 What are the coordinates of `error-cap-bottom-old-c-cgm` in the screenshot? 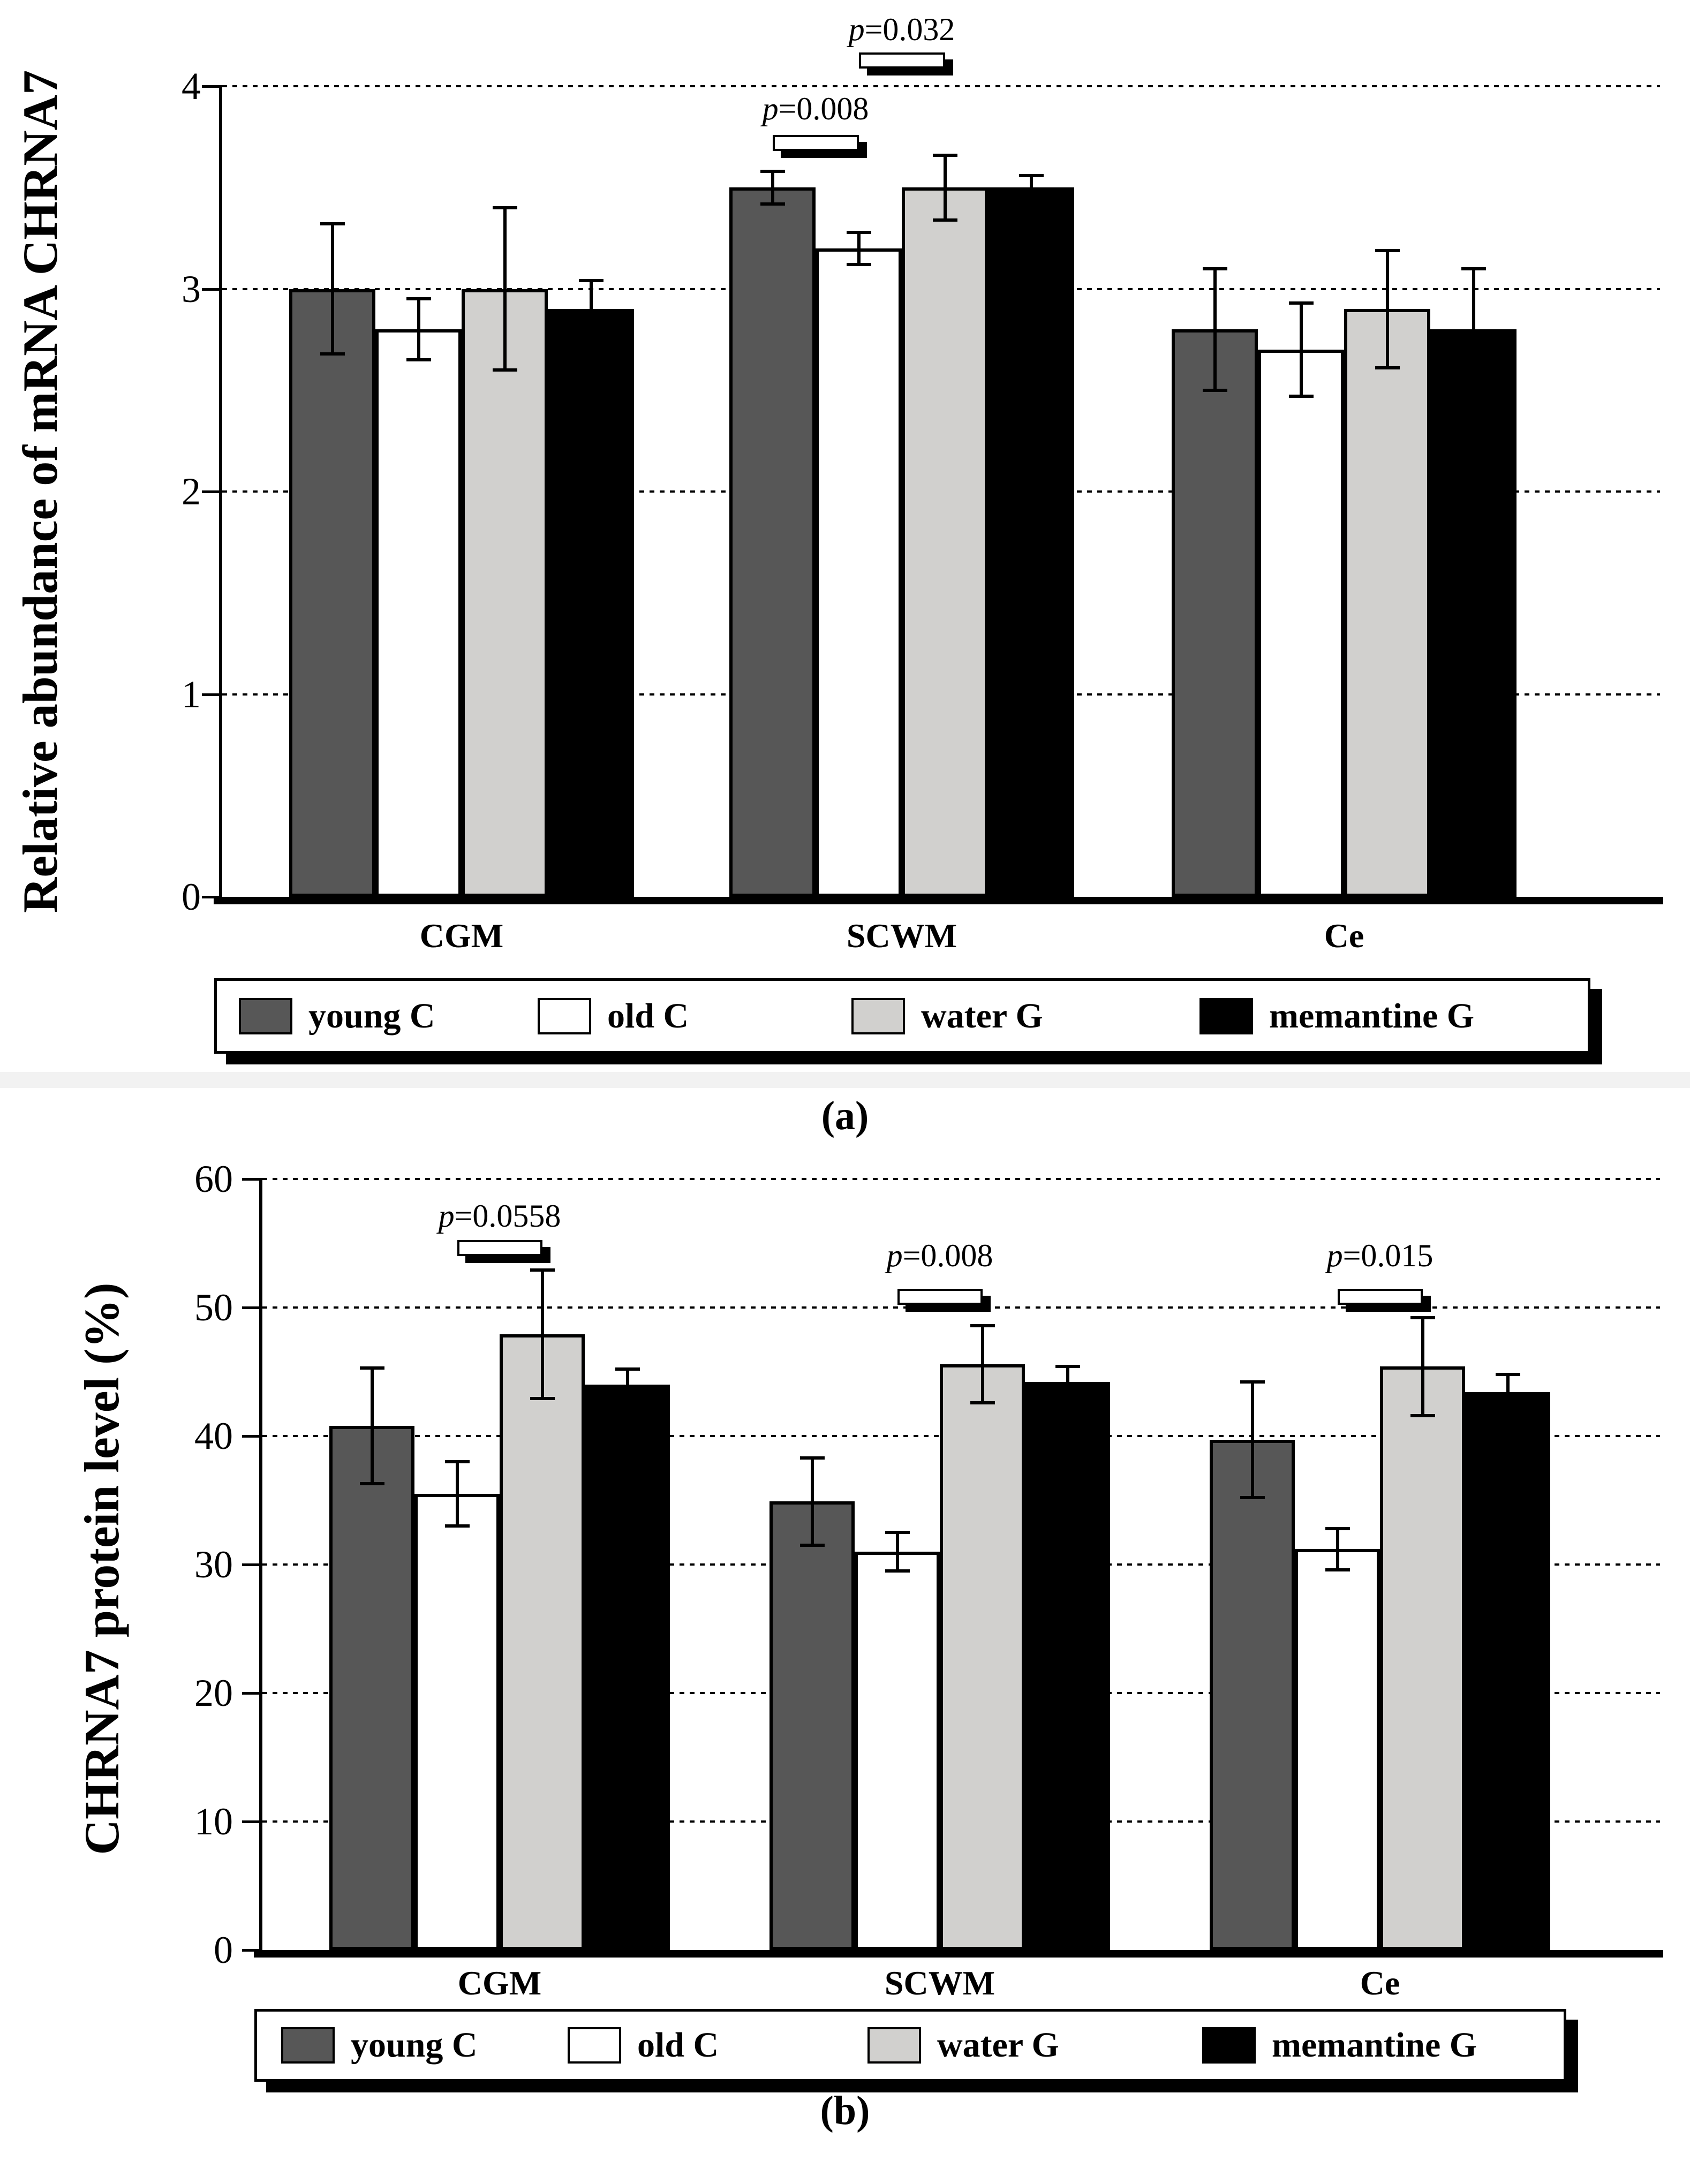 It's located at (457, 1526).